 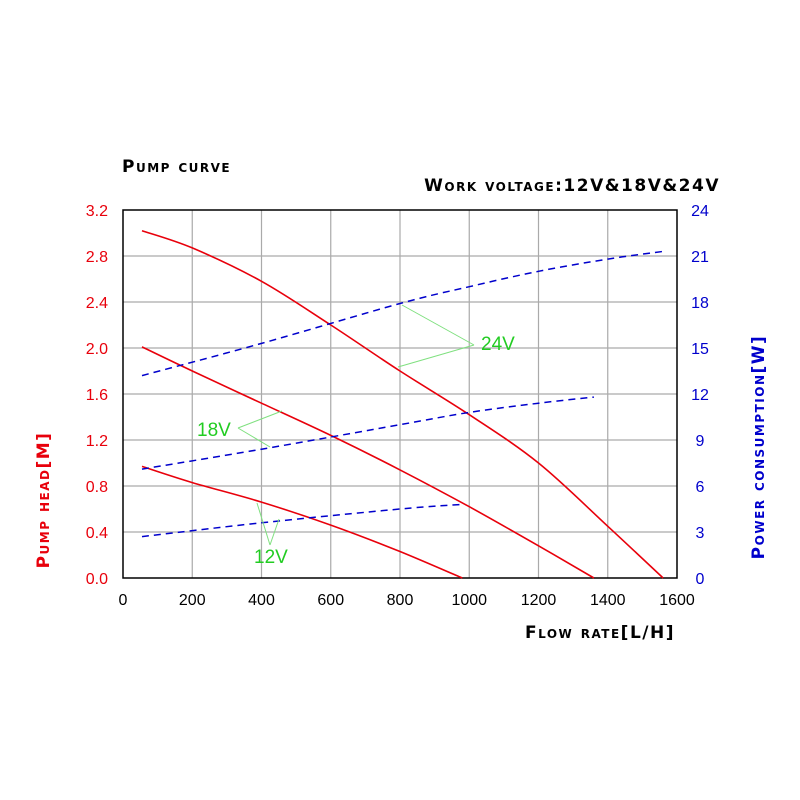 What do you see at coordinates (97, 211) in the screenshot?
I see `y-left-tick-label: 3.2` at bounding box center [97, 211].